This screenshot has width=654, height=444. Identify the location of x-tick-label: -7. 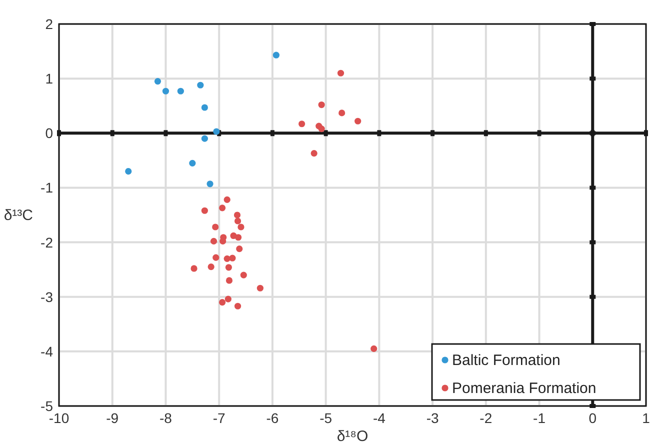
(219, 418).